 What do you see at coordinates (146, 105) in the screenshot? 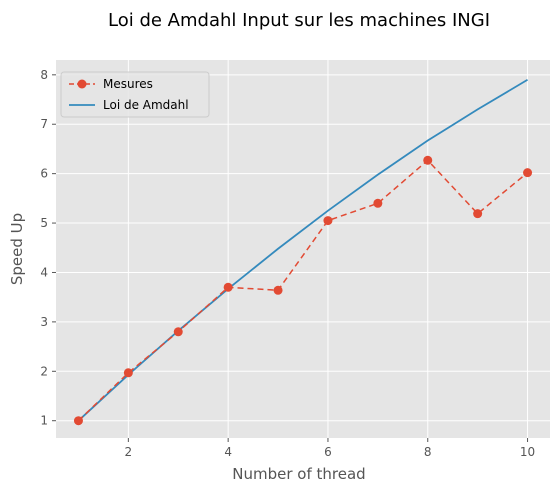
I see `legend-label-amdahl: Loi de Amdahl` at bounding box center [146, 105].